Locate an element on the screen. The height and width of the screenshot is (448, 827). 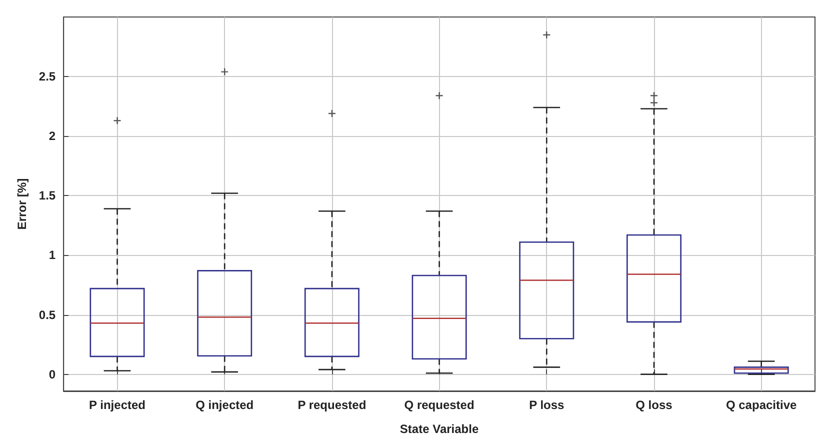
x-tick-label: P loss is located at coordinates (547, 405).